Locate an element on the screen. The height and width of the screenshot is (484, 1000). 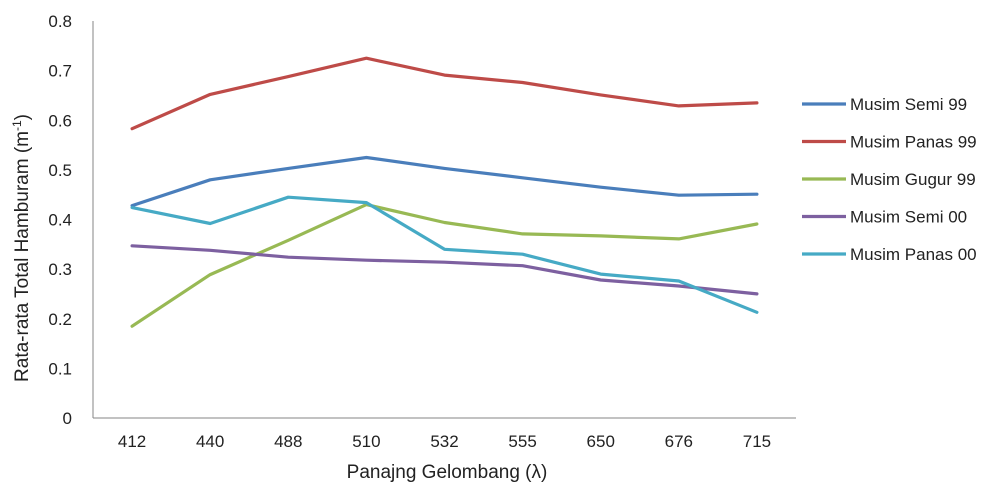
legend-label: Musim Semi 00 is located at coordinates (908, 217).